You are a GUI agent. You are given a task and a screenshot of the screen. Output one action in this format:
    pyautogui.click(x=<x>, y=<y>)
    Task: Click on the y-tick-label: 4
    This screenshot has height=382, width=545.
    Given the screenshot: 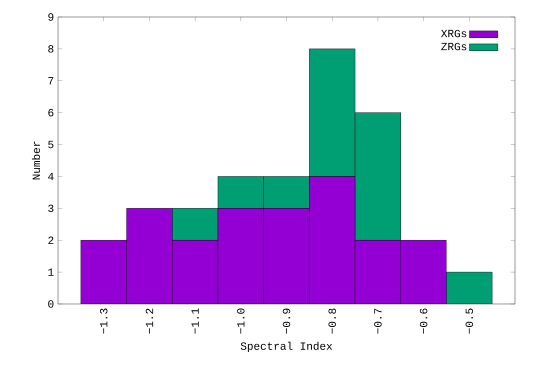 What is the action you would take?
    pyautogui.click(x=51, y=176)
    